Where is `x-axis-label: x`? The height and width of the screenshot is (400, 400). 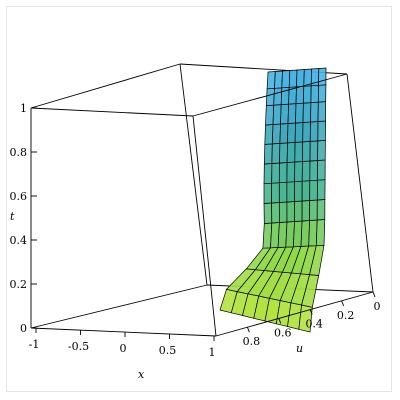
x-axis-label: x is located at coordinates (141, 374).